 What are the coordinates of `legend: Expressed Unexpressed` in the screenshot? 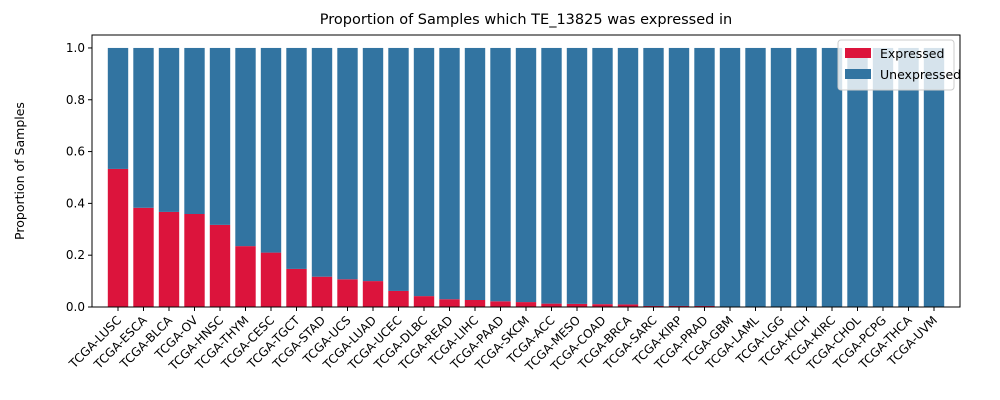 It's located at (899, 65).